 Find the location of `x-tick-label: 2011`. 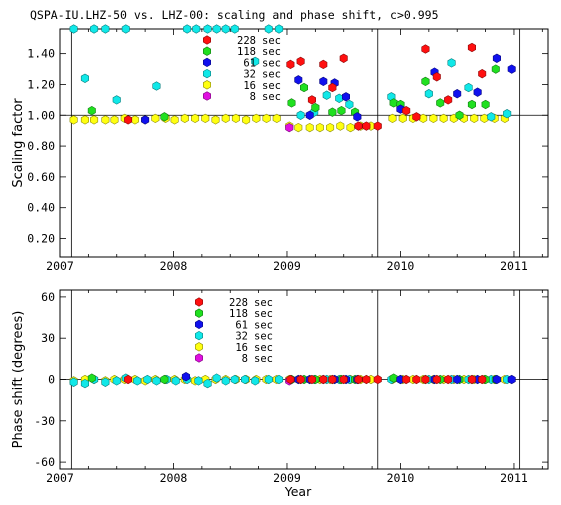

x-tick-label: 2011 is located at coordinates (514, 266).